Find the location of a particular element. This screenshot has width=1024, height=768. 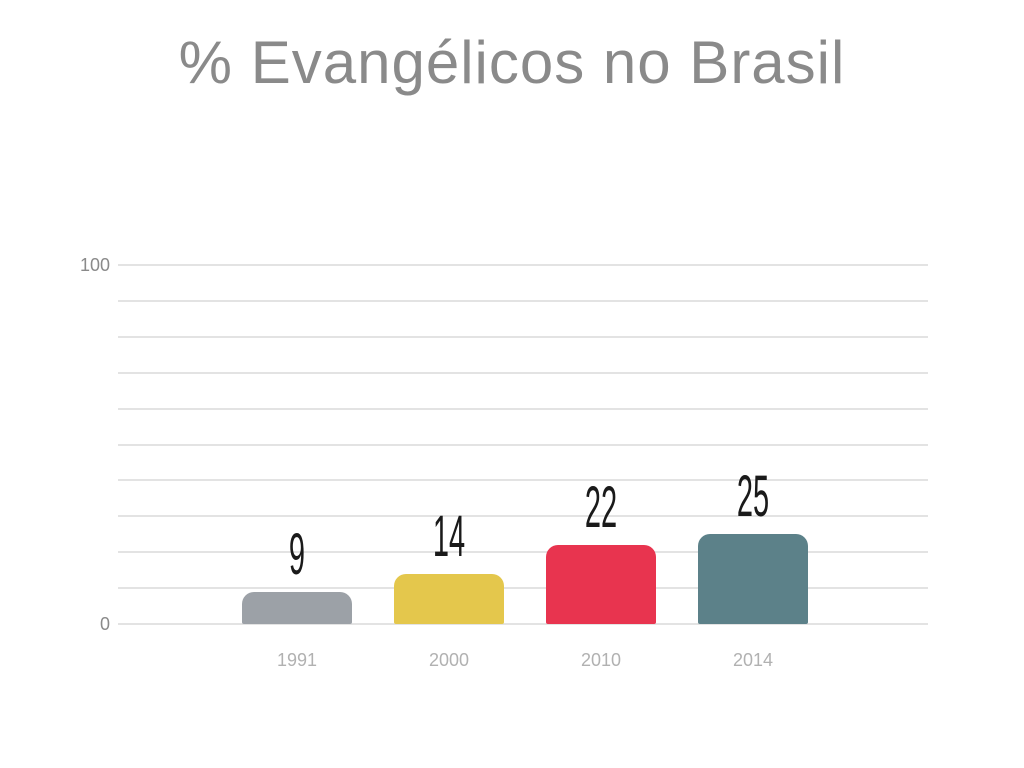

x-axis-label-2010: 2010 is located at coordinates (601, 660).